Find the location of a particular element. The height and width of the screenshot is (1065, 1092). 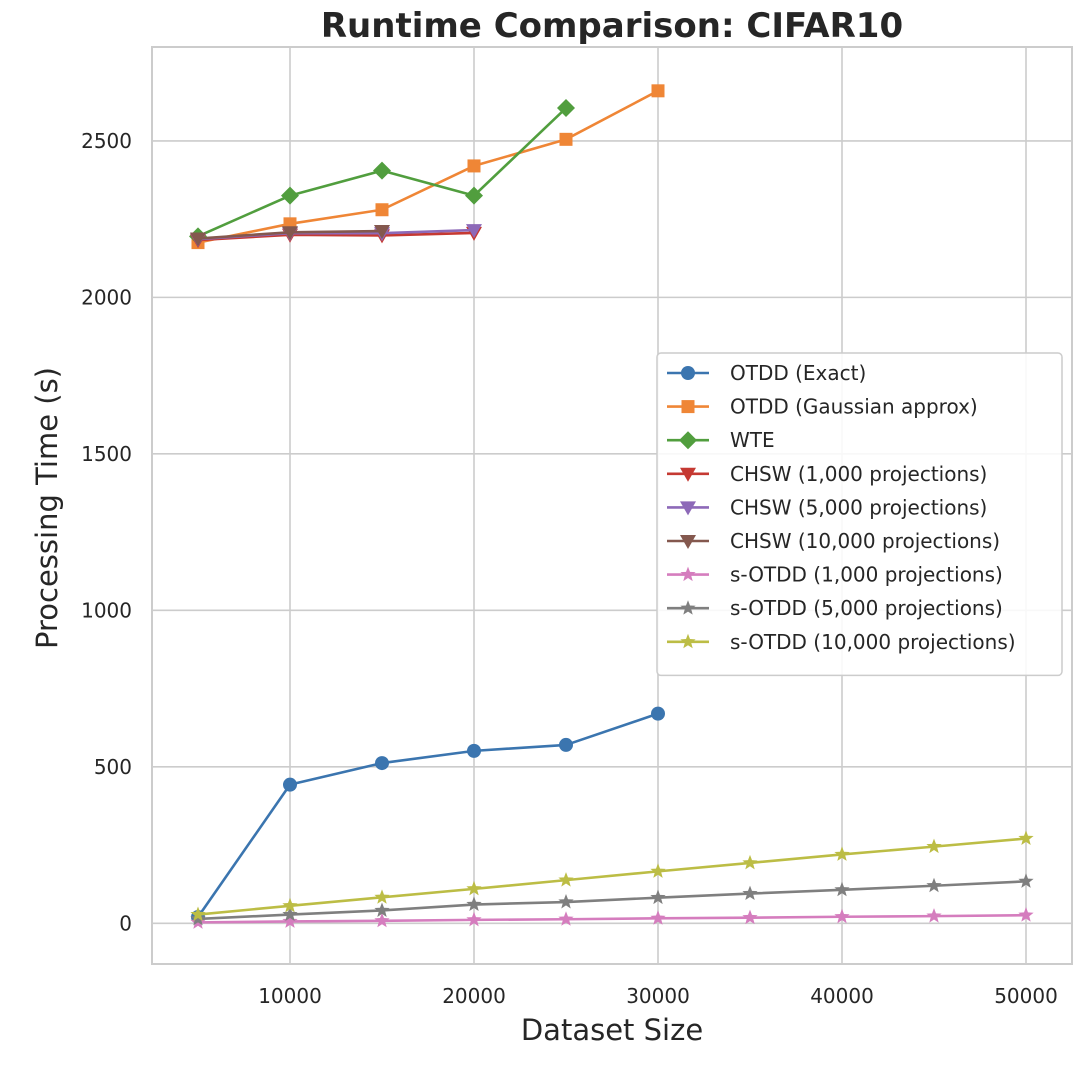

x-axis-label: Dataset Size is located at coordinates (612, 1030).